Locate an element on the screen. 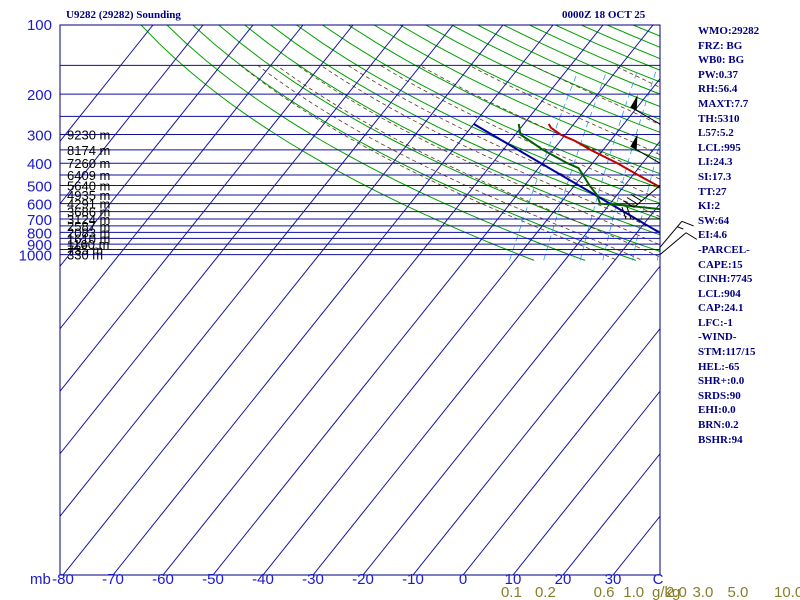  wind-barb-half-feather is located at coordinates (680, 228).